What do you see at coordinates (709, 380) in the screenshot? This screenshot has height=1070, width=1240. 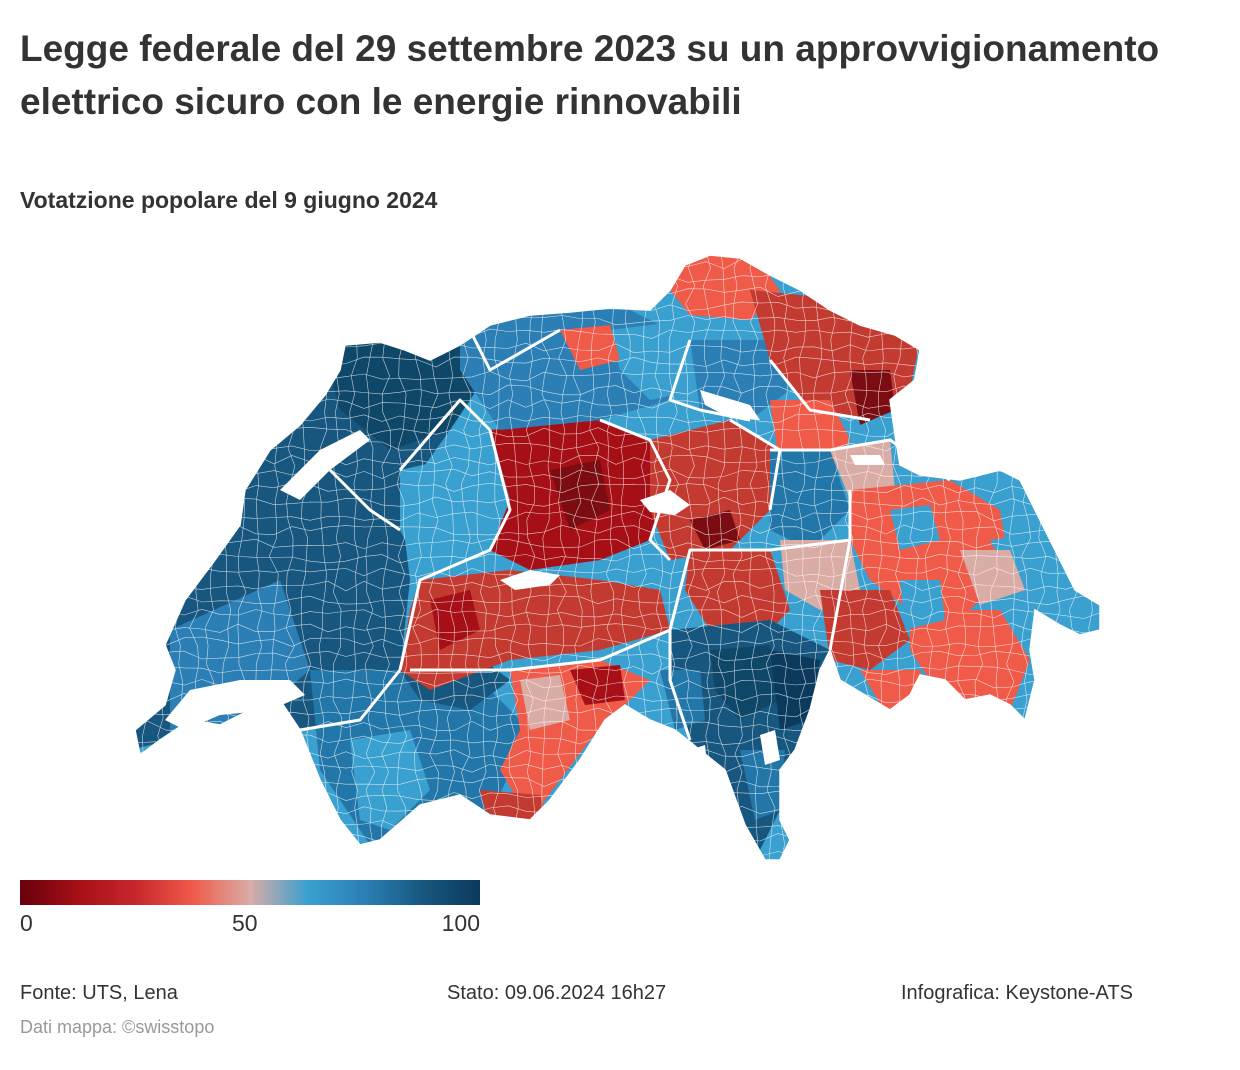 I see `border-aargau-zurich` at bounding box center [709, 380].